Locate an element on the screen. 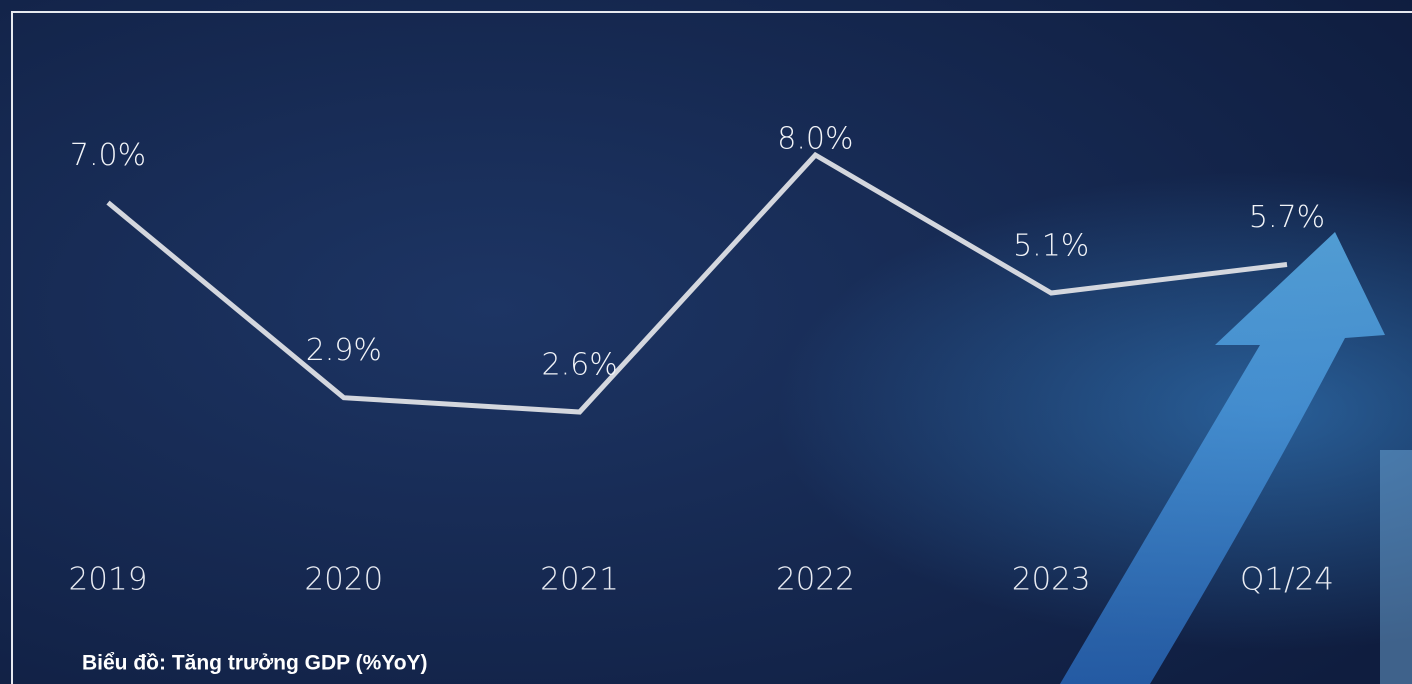 Image resolution: width=1412 pixels, height=684 pixels. value-label: 5.1% is located at coordinates (1051, 246).